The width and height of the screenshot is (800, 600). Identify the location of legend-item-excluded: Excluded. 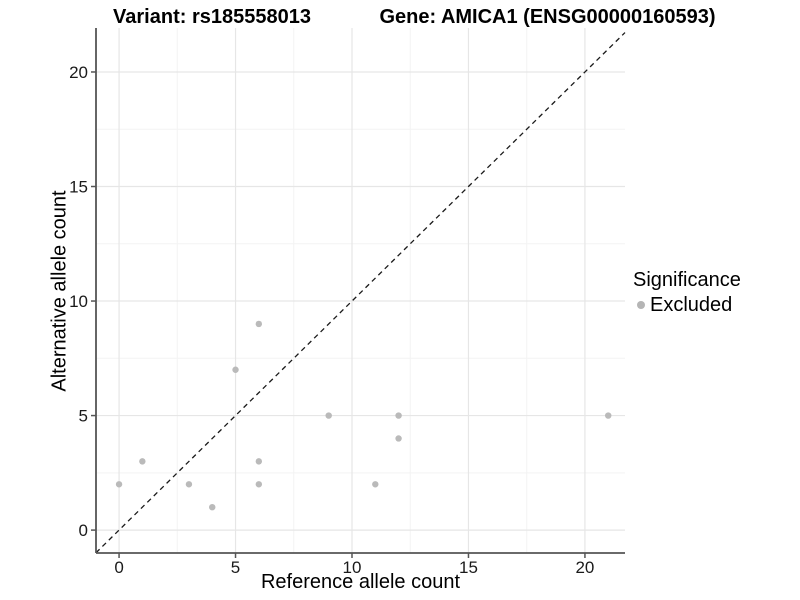
(718, 305).